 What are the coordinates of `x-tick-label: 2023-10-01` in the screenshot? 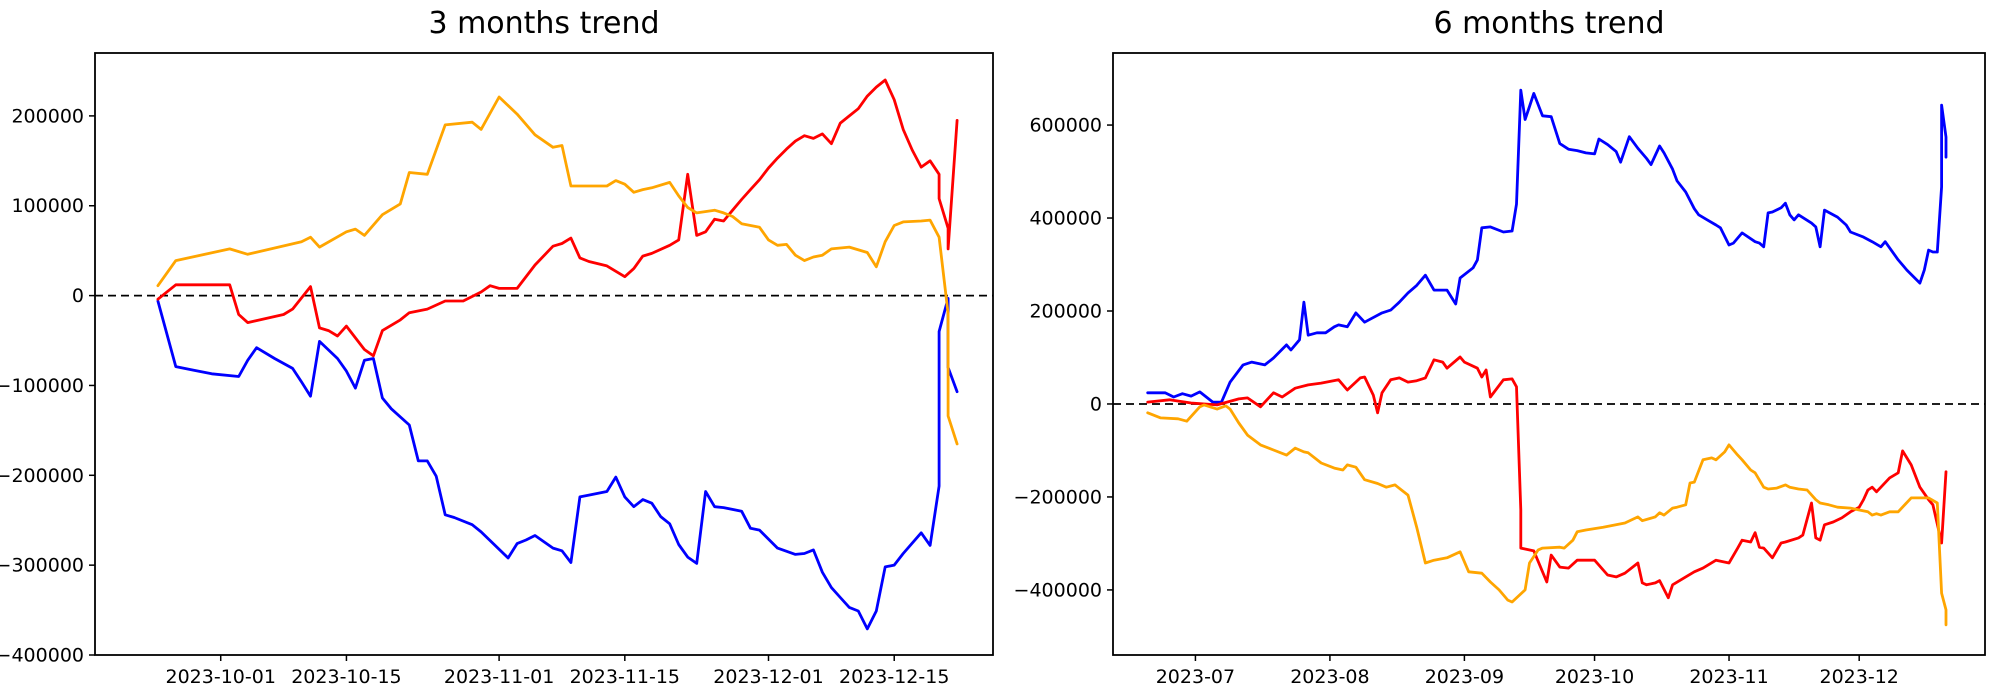 It's located at (221, 677).